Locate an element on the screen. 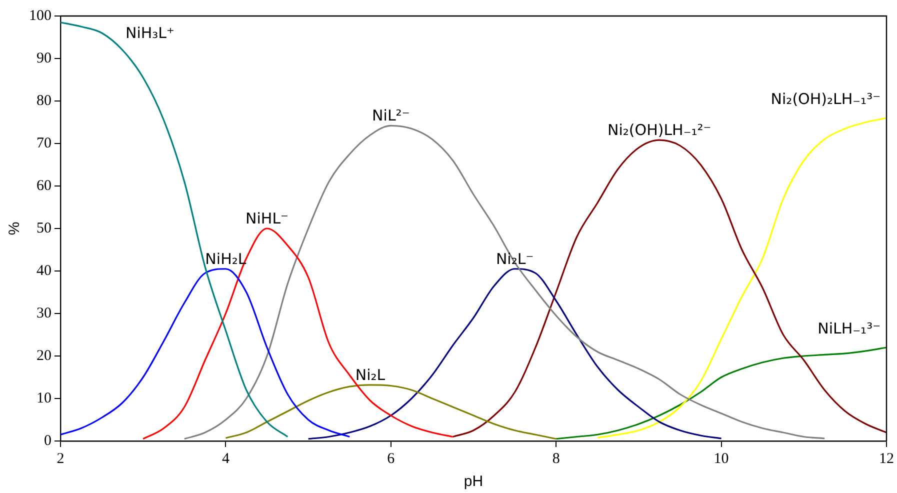 This screenshot has width=897, height=493. x-tick-label: 4 is located at coordinates (226, 458).